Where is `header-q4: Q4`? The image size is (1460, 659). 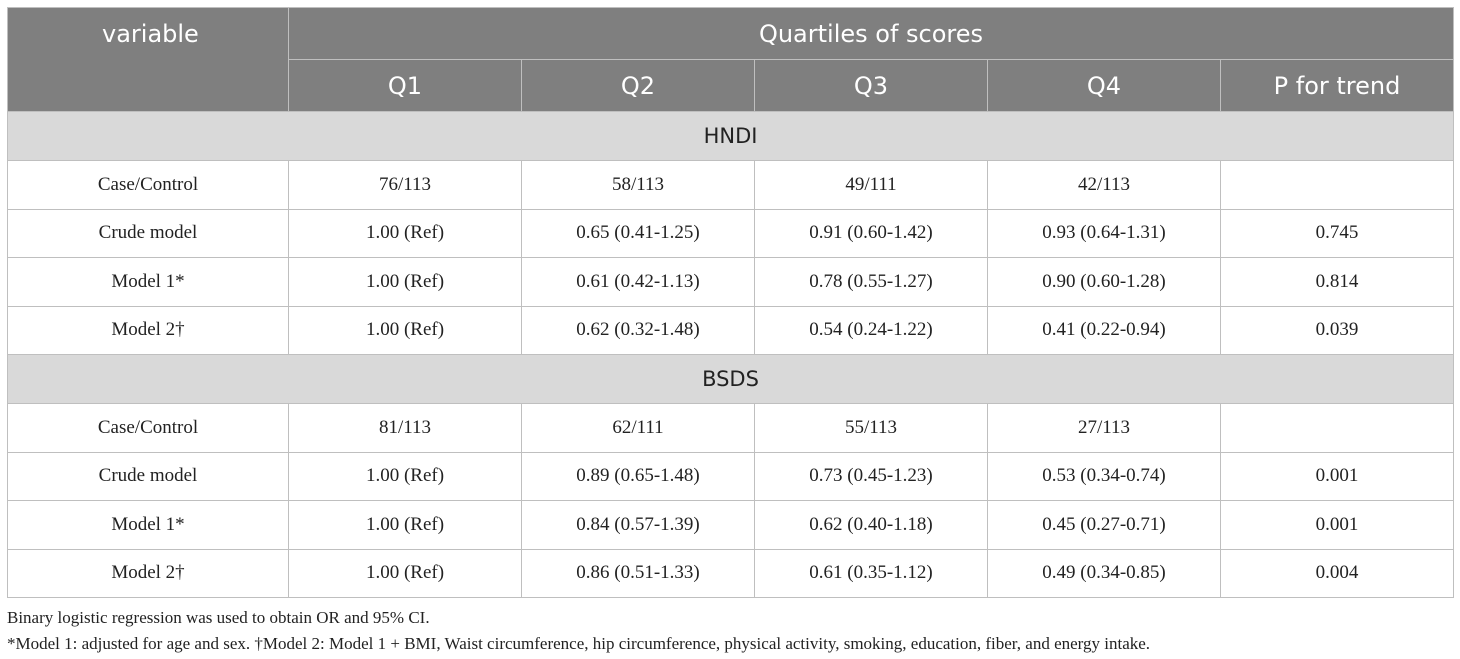 header-q4: Q4 is located at coordinates (1104, 85).